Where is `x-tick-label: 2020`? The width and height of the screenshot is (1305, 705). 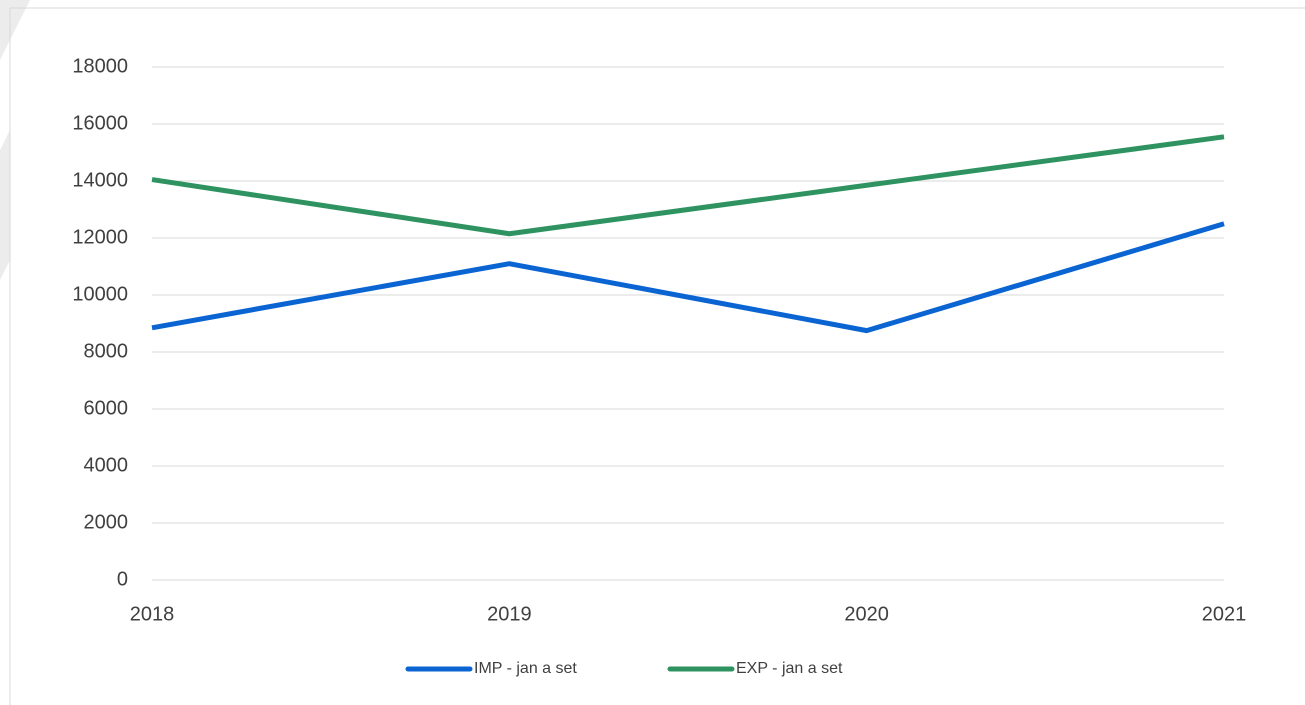
x-tick-label: 2020 is located at coordinates (866, 614).